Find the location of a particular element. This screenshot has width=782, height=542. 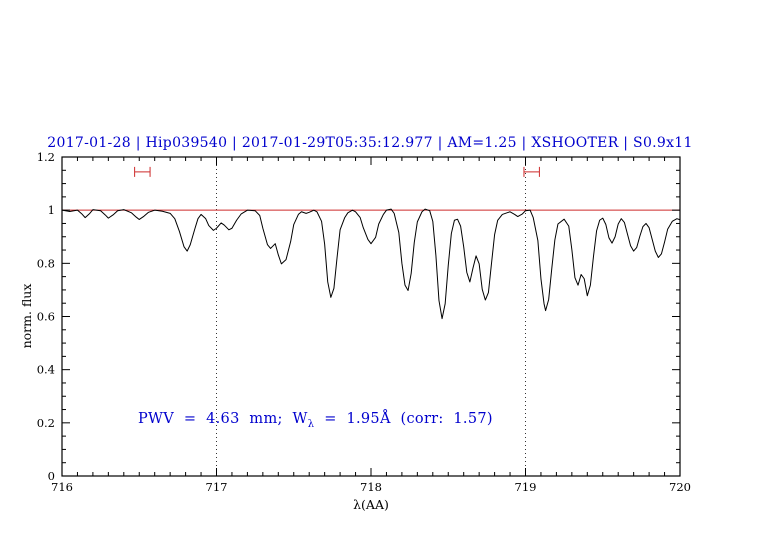

x-axis-label: λ(AA) is located at coordinates (371, 504).